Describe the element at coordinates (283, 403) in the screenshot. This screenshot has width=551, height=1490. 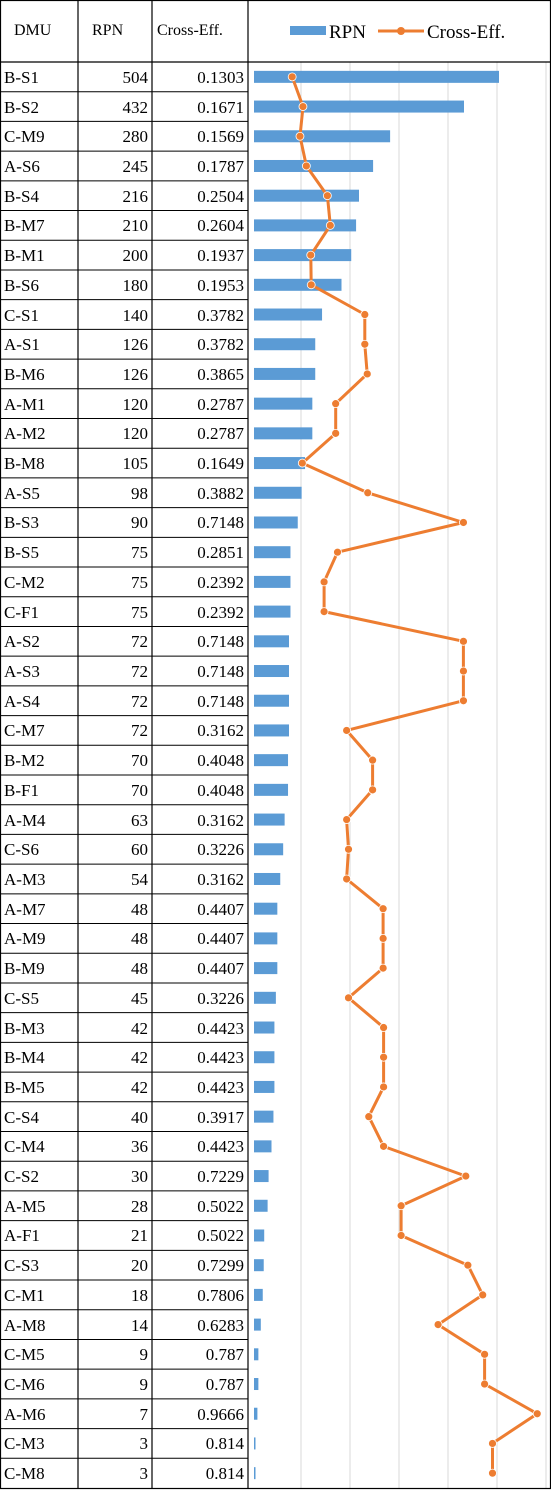
I see `bar-rpn-a-m1` at that location.